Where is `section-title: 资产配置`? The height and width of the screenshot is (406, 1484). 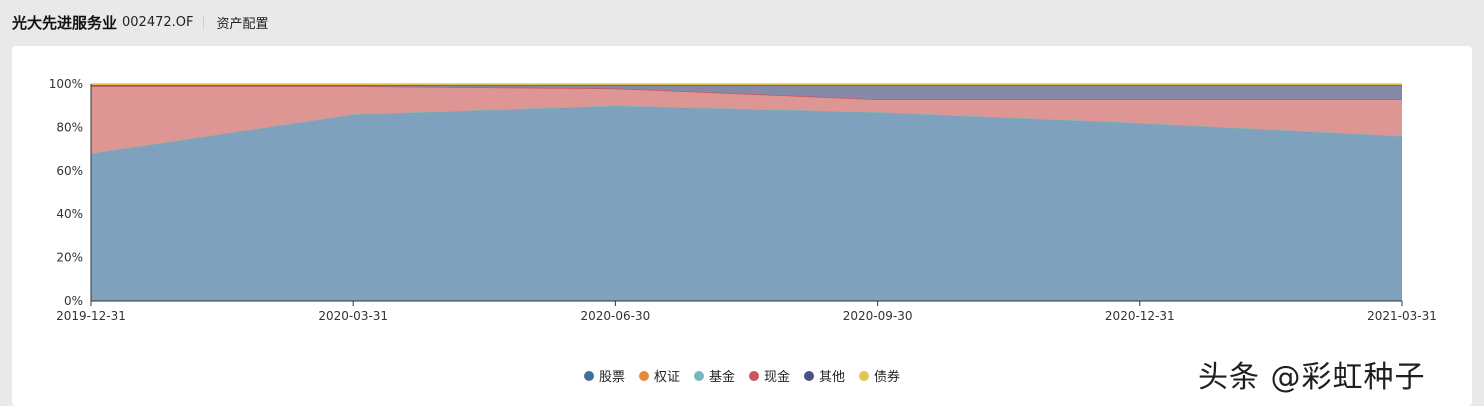 section-title: 资产配置 is located at coordinates (242, 24).